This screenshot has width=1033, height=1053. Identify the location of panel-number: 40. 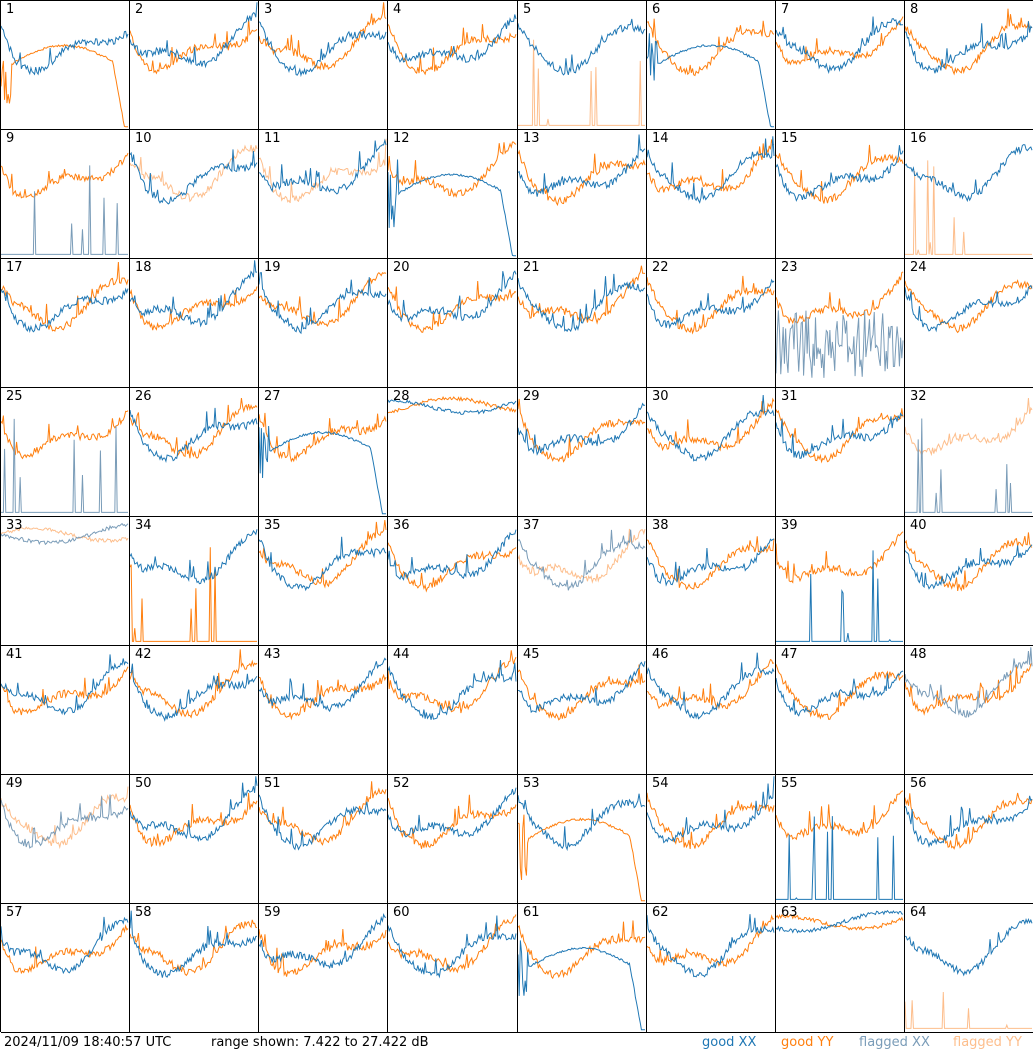
(918, 525).